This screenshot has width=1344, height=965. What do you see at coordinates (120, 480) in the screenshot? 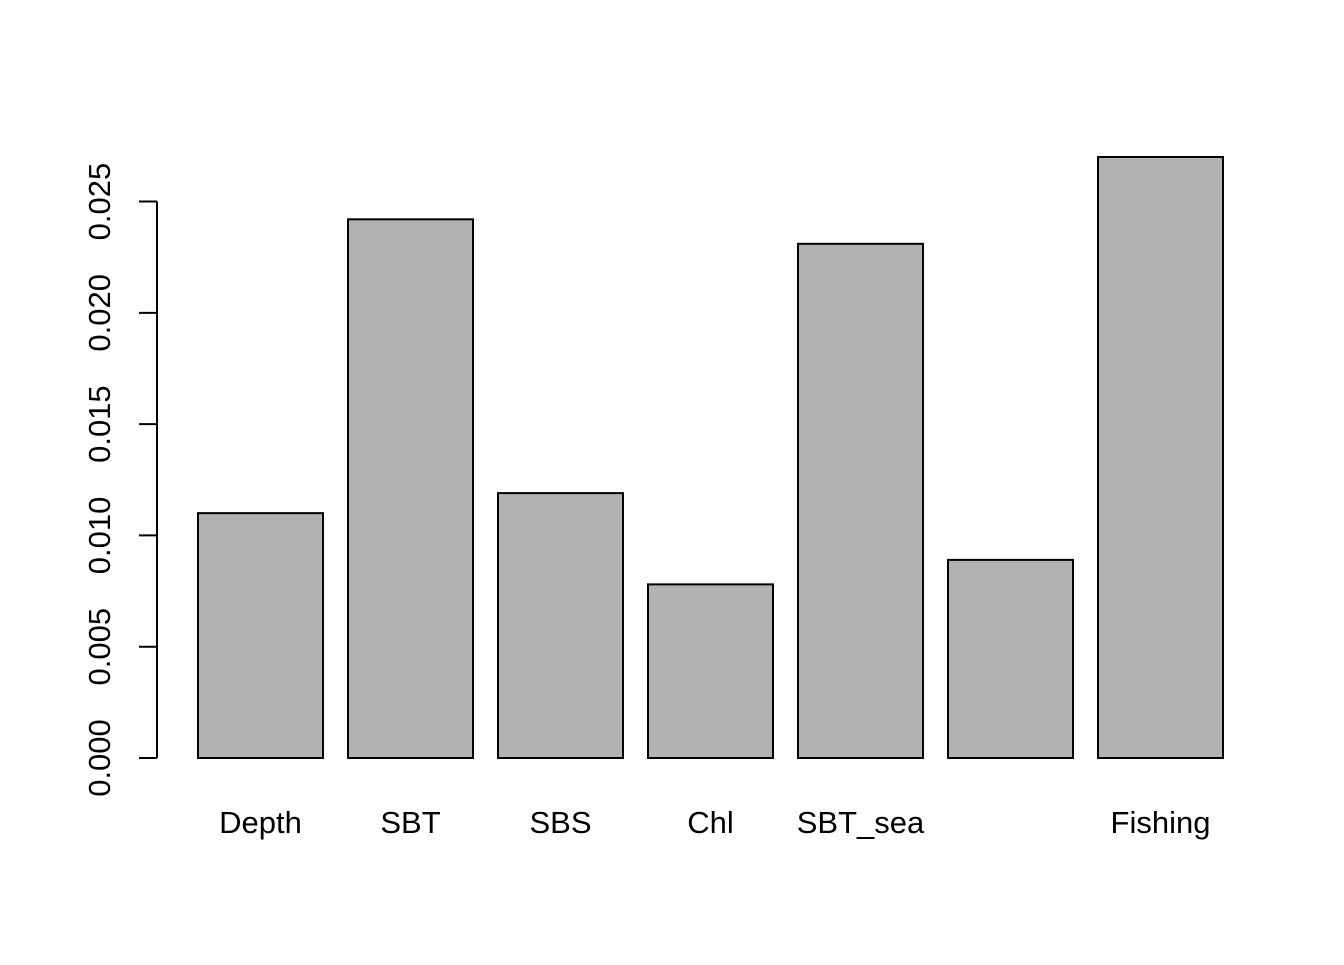
I see `y-axis: 0.000 0.005 0.010 0.015 0.020 0.025` at bounding box center [120, 480].